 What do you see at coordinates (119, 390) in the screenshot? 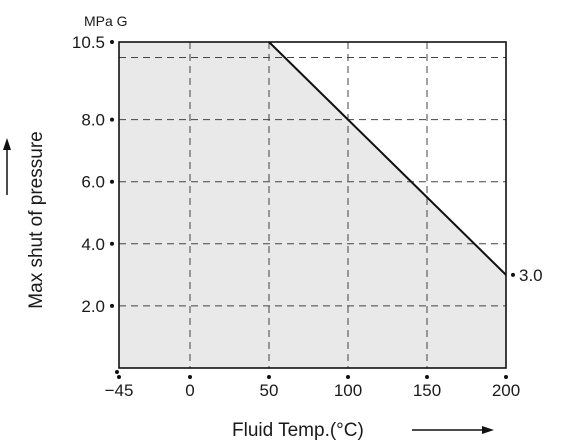
I see `x-tick-label: −45` at bounding box center [119, 390].